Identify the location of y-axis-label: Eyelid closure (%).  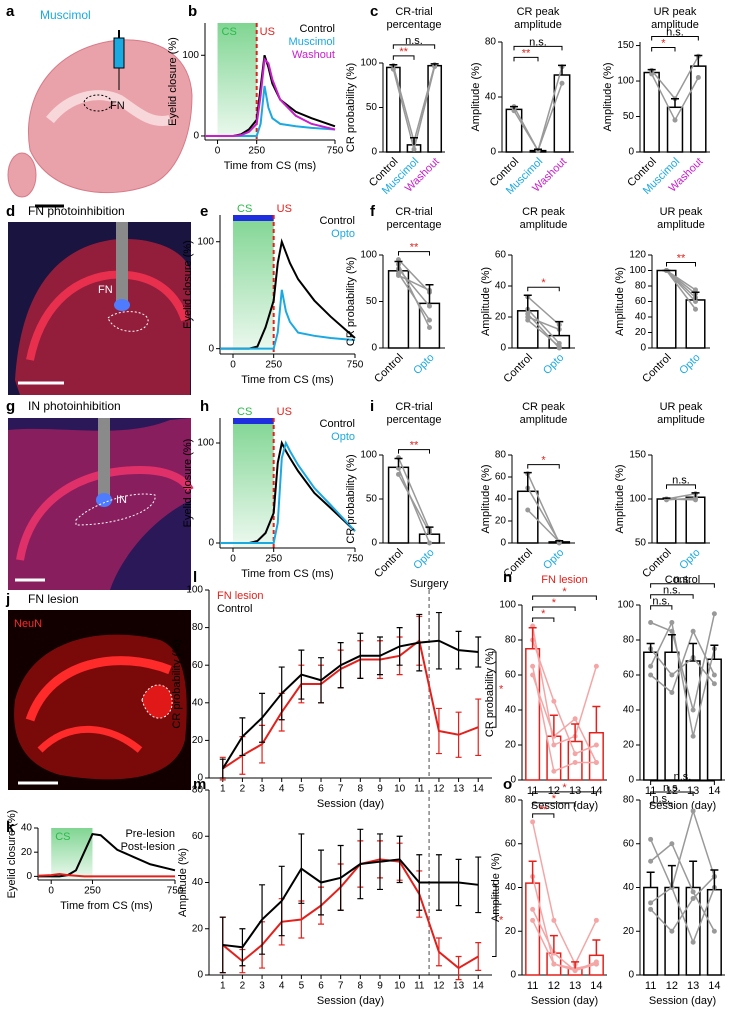
(12, 854).